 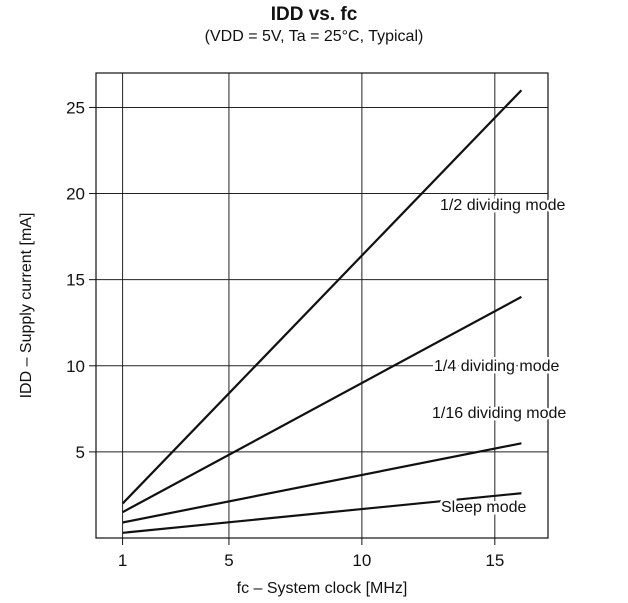 What do you see at coordinates (483, 507) in the screenshot?
I see `series-label: Sleep mode` at bounding box center [483, 507].